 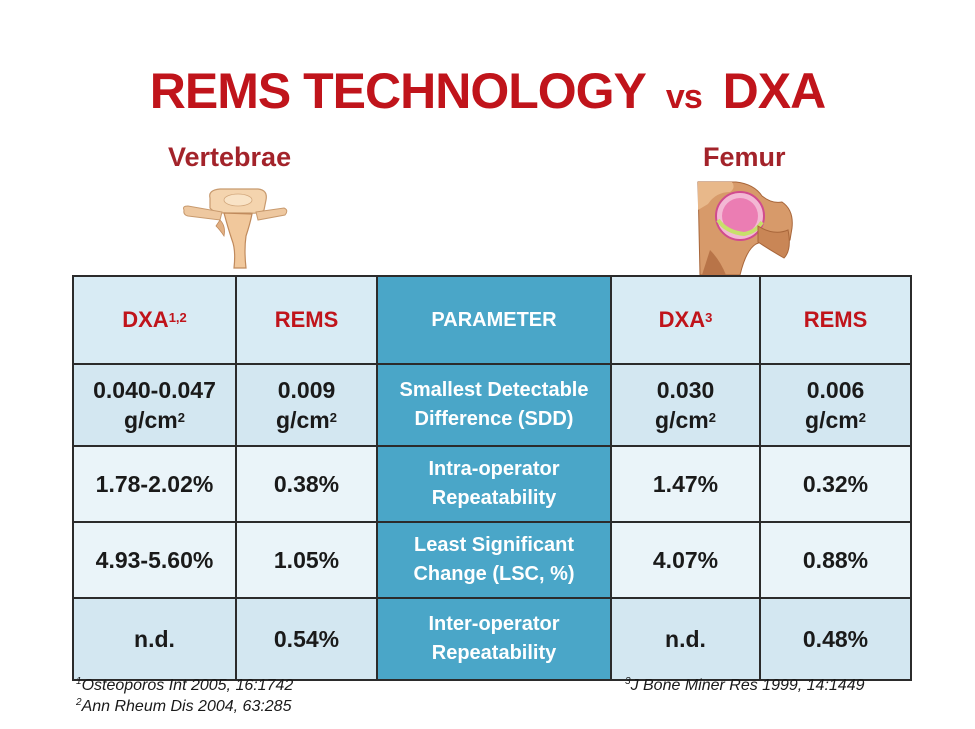 What do you see at coordinates (306, 484) in the screenshot?
I see `cell-rems-vertebrae: 0.38%` at bounding box center [306, 484].